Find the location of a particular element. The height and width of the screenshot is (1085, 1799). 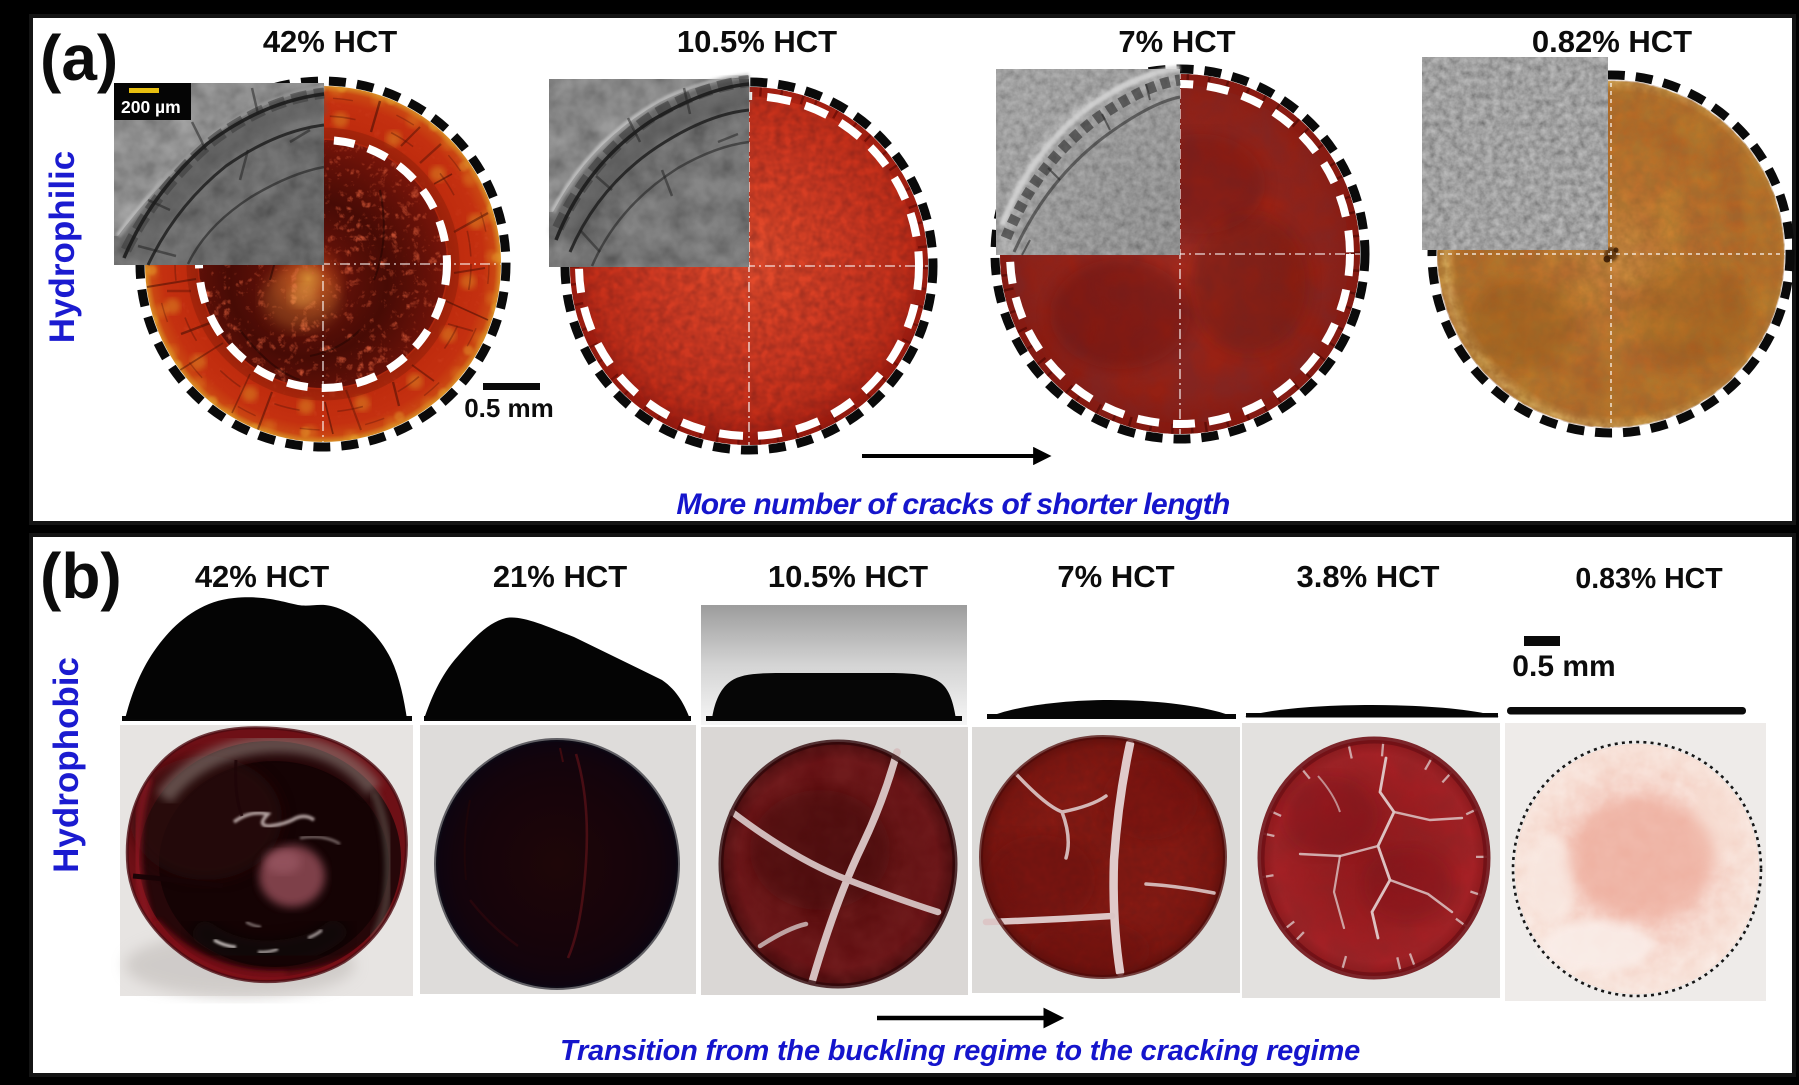

svg-text: Hydrophilic is located at coordinates (62, 247).